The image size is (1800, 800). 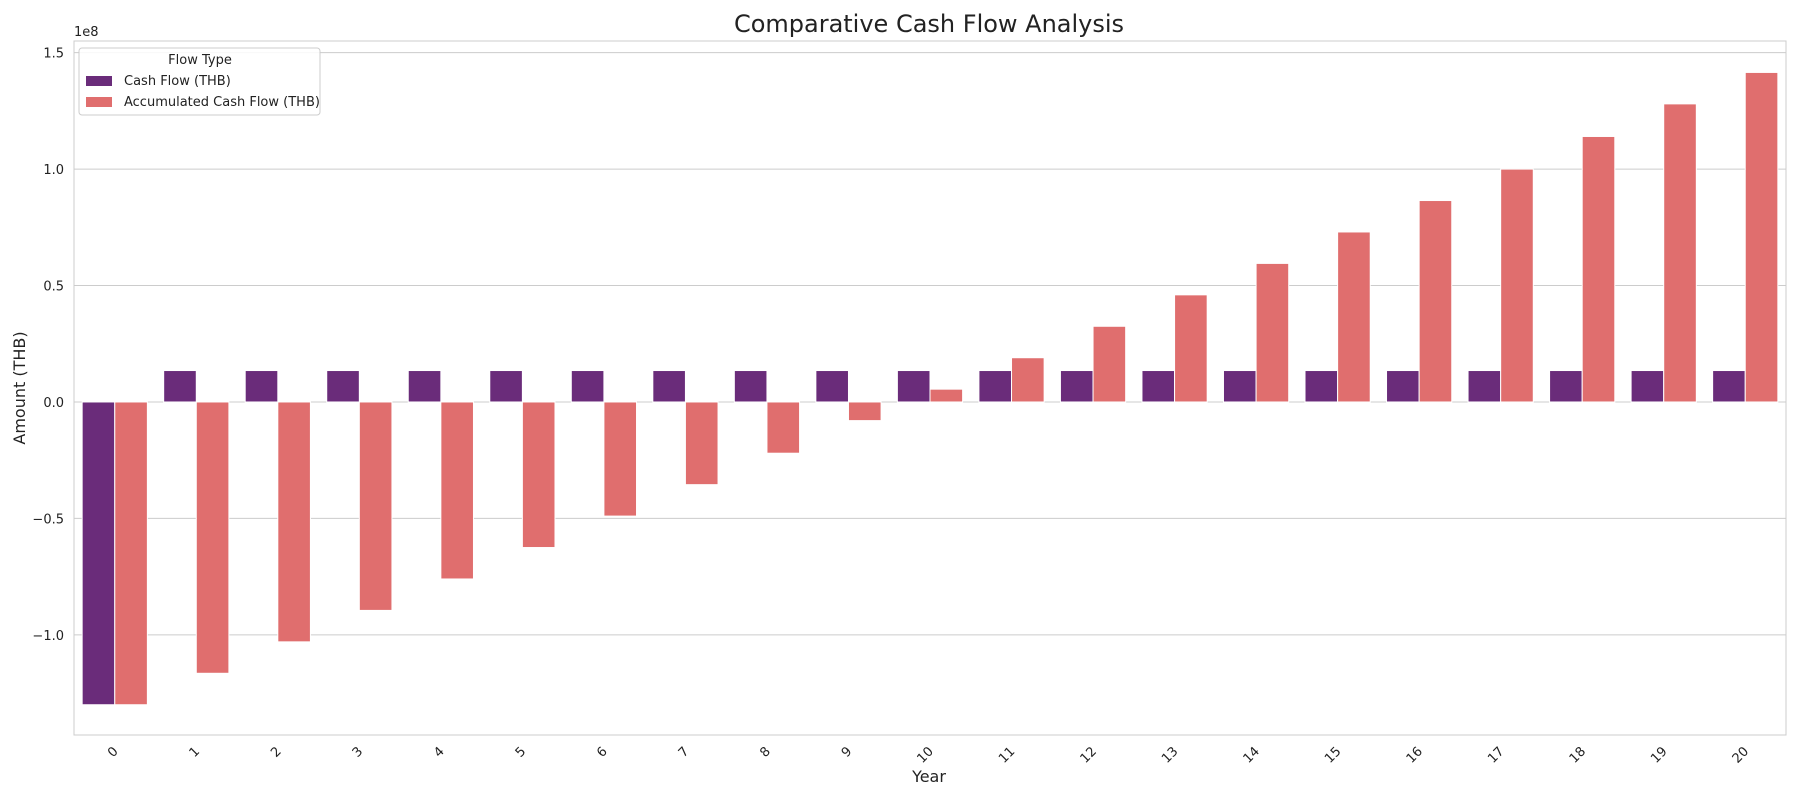 What do you see at coordinates (1741, 755) in the screenshot?
I see `x-tick-label: 20` at bounding box center [1741, 755].